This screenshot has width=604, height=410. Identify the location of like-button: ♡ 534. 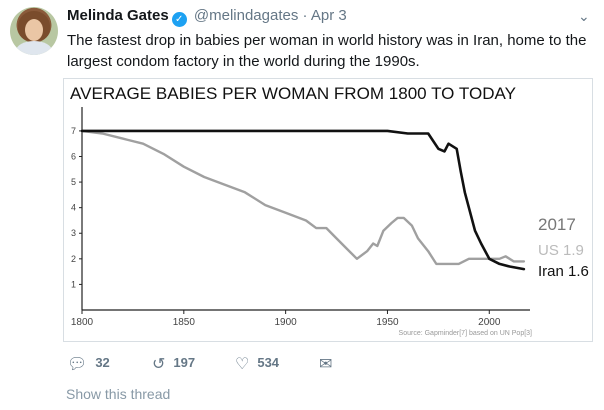
(257, 364).